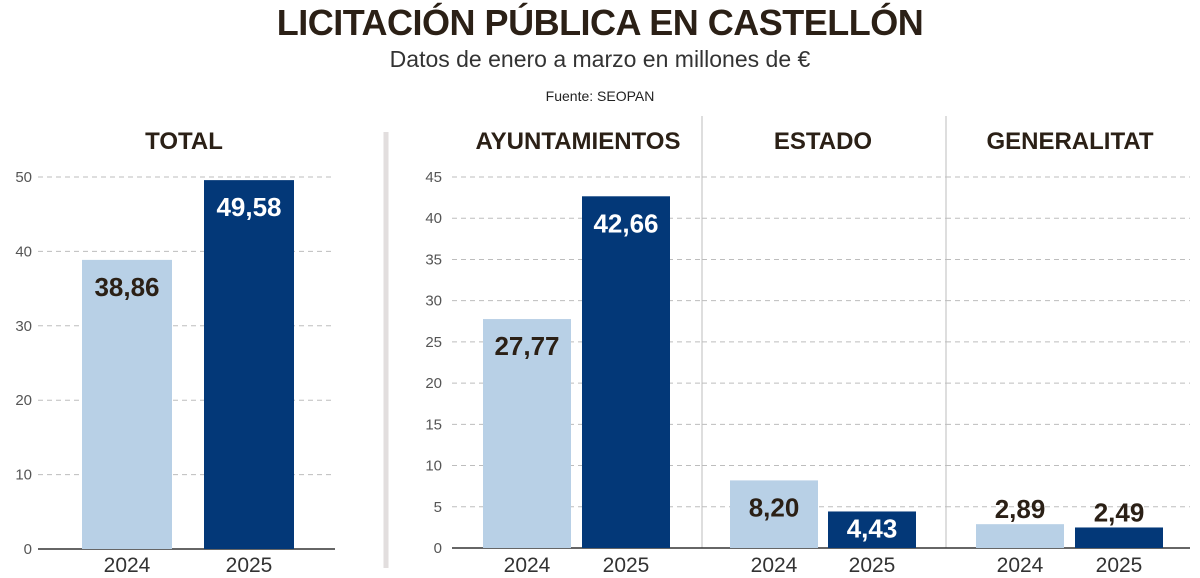  I want to click on chart-source: Fuente: SEOPAN, so click(600, 96).